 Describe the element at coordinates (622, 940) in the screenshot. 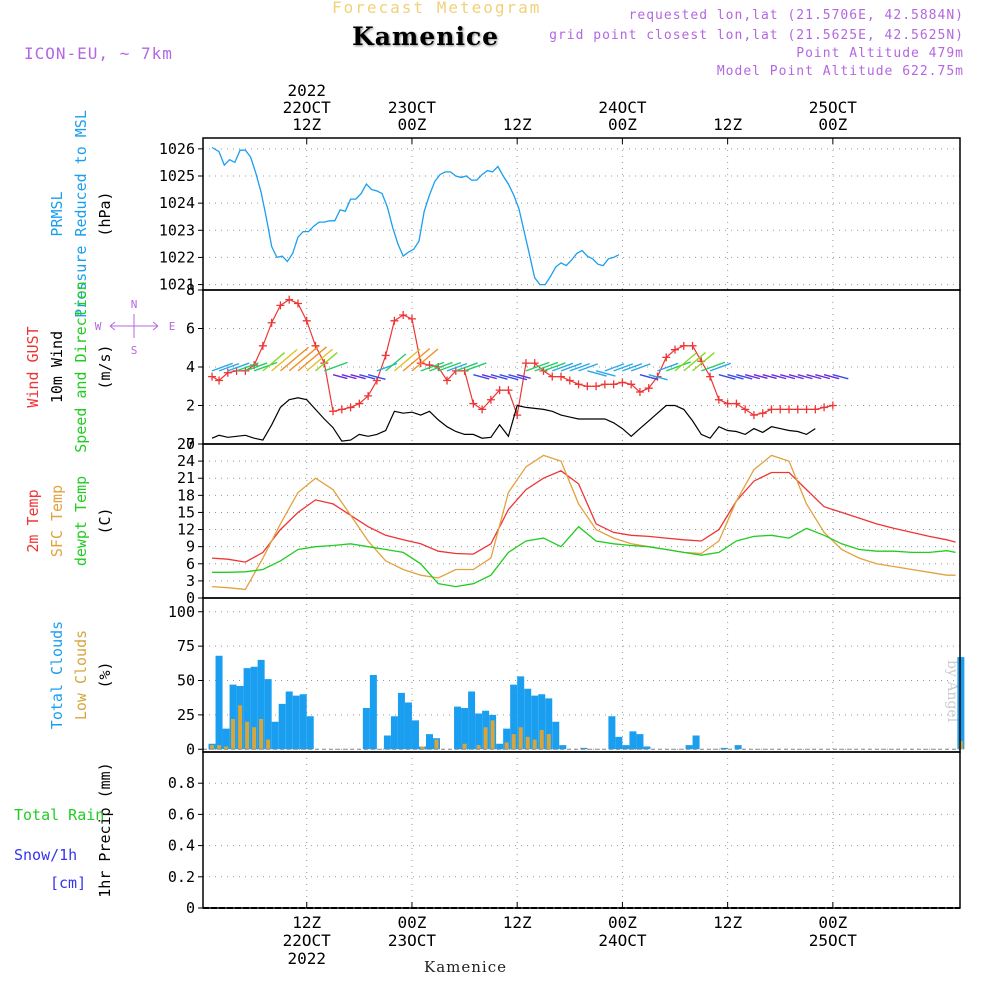

I see `time-label-bottom: 24OCT` at that location.